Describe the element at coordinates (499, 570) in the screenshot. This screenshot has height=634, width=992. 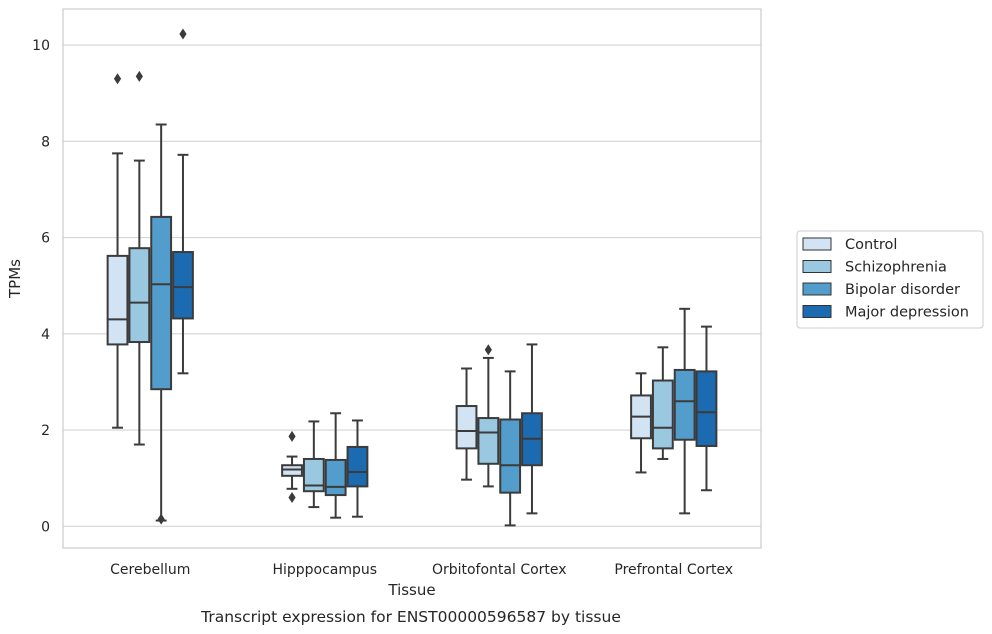
I see `x-tick-label: Orbitofontal Cortex` at that location.